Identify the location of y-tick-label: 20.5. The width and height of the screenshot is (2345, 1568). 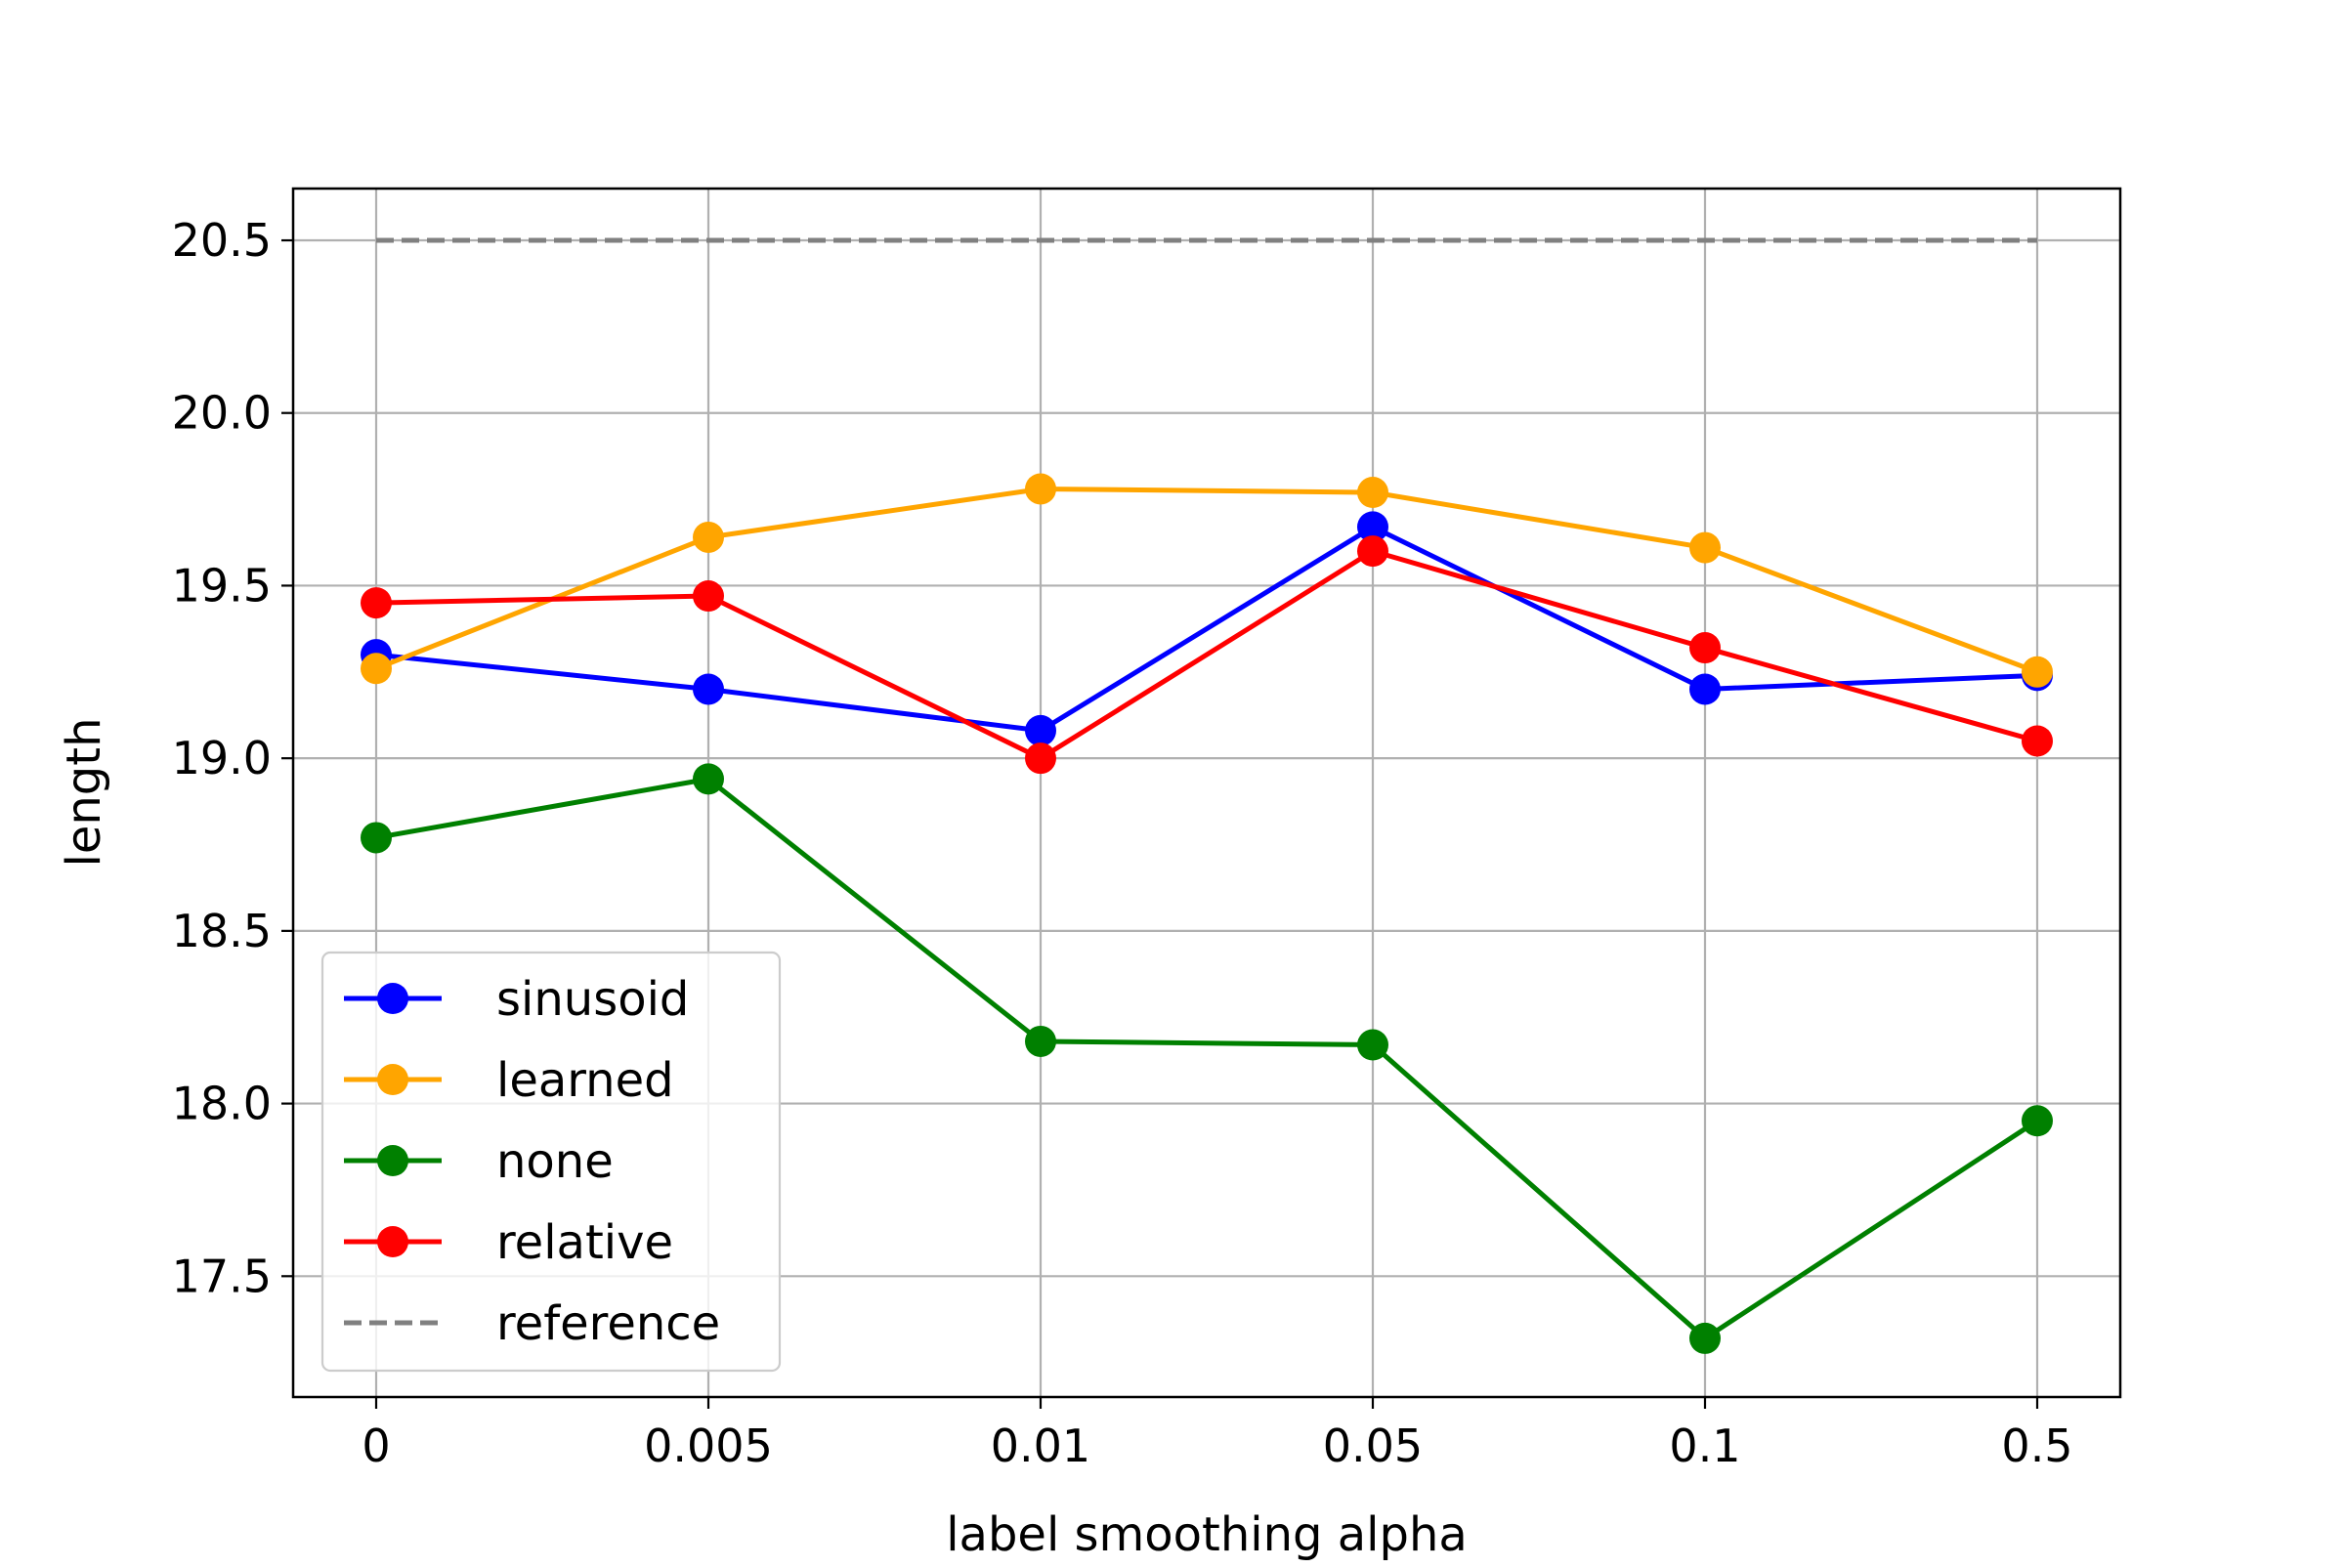
(222, 240).